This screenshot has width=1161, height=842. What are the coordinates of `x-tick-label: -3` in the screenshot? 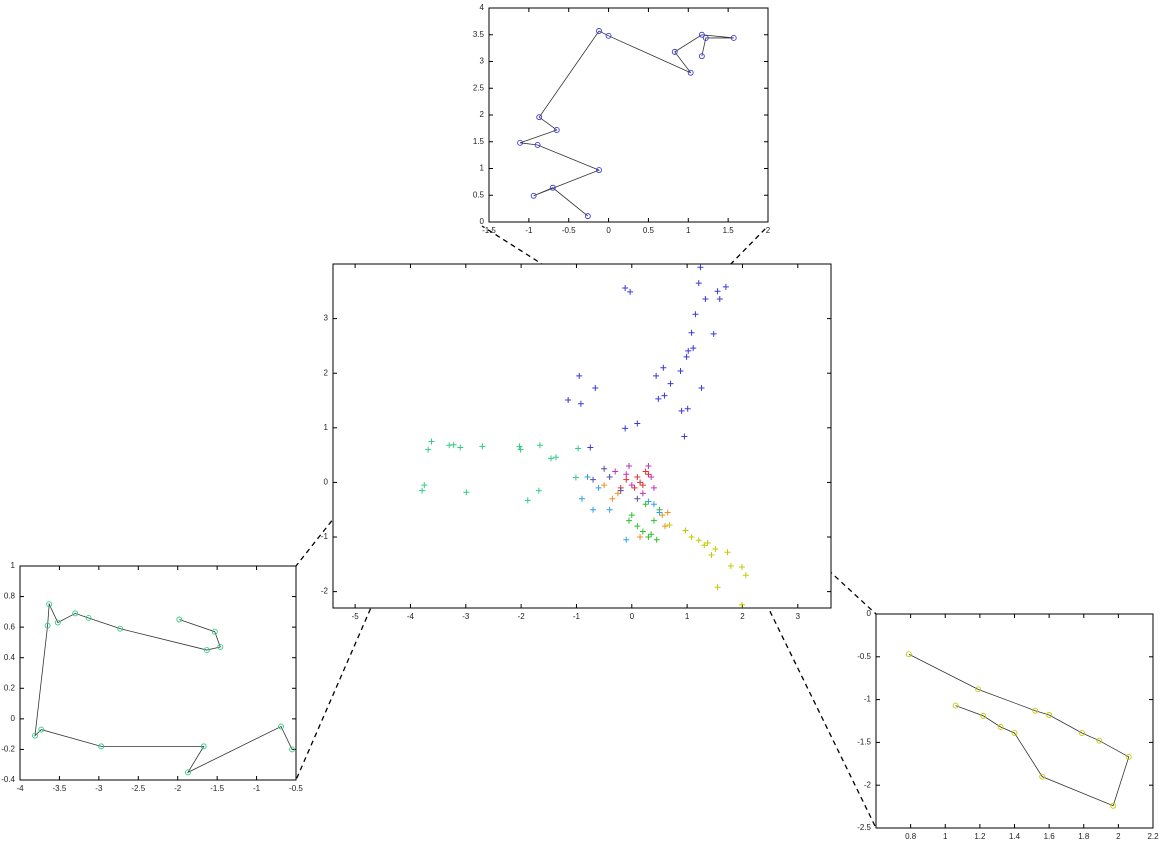 It's located at (466, 616).